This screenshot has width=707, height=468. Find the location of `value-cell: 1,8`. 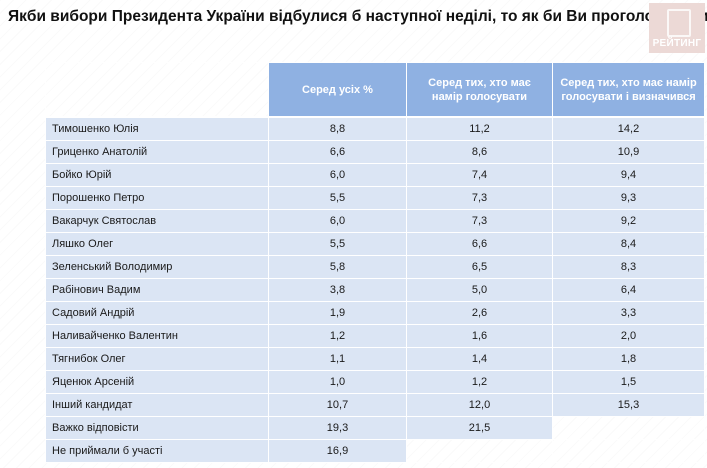

value-cell: 1,8 is located at coordinates (628, 359).